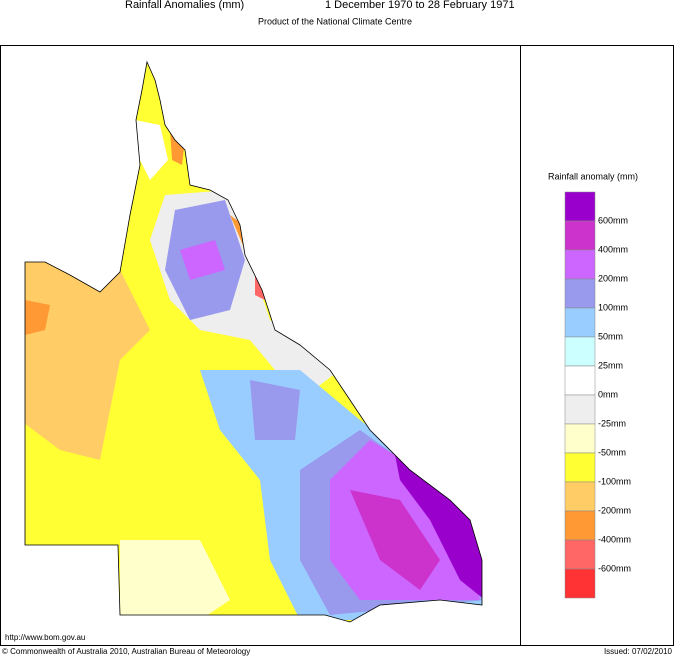 This screenshot has width=674, height=663. I want to click on legend-label: -200mm, so click(614, 510).